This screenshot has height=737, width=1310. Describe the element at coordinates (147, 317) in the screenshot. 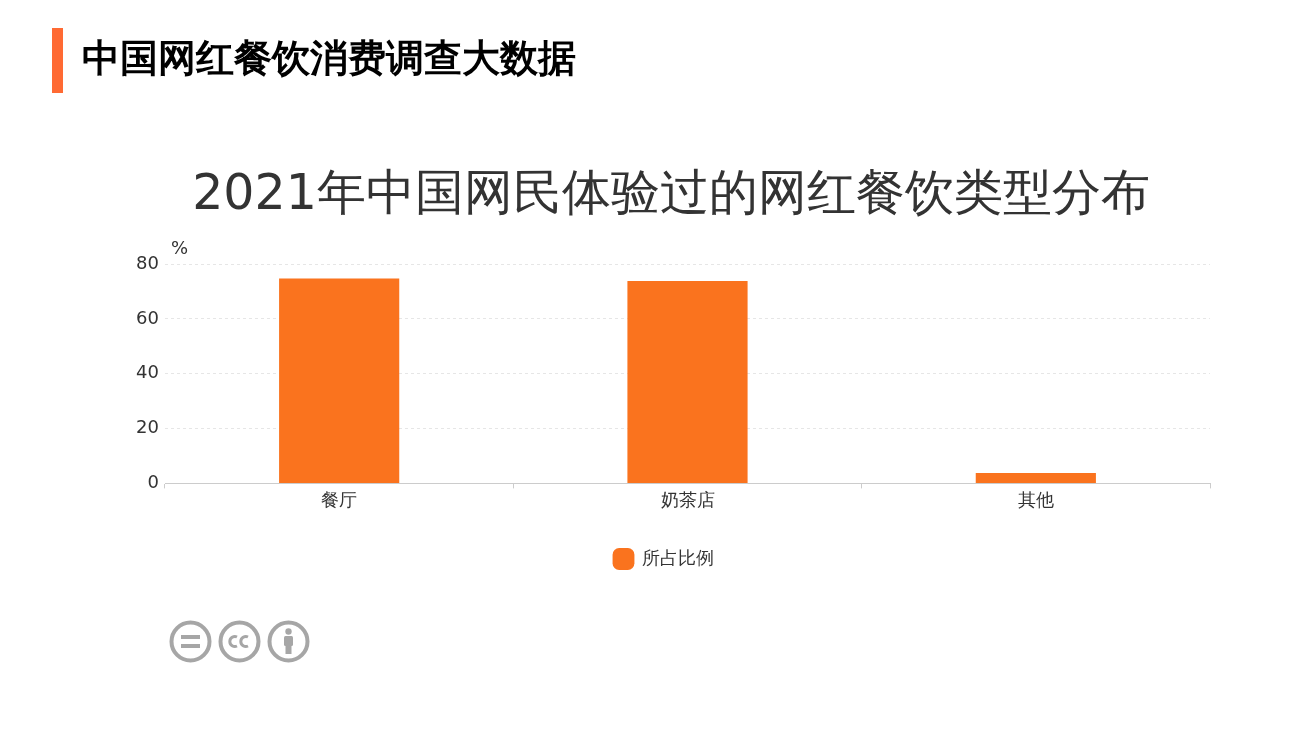

I see `y-tick-label: 60` at that location.